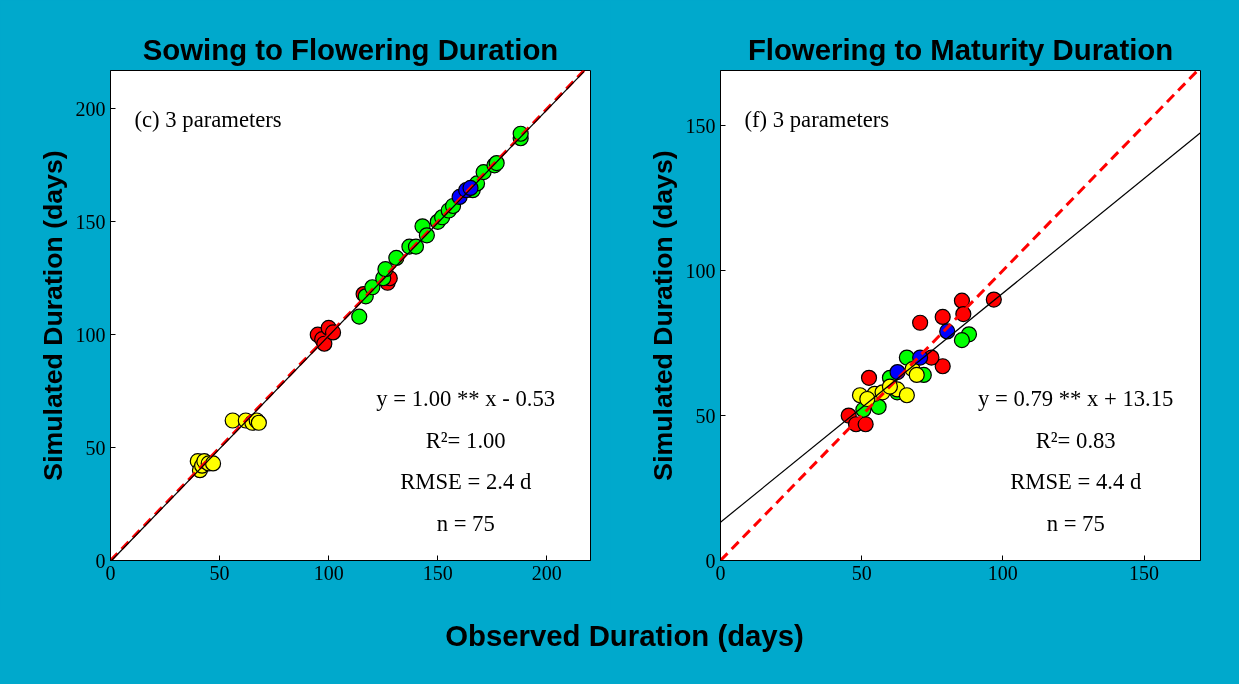  Describe the element at coordinates (624, 636) in the screenshot. I see `x-axis-title: Observed Duration (days)` at that location.